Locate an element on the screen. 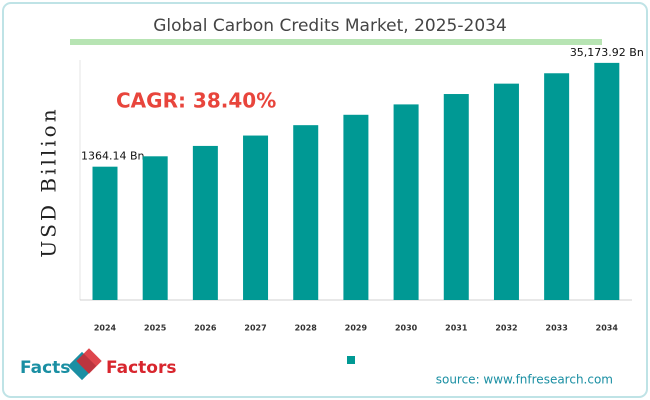 The width and height of the screenshot is (650, 400). value-label: 1364.14 Bn is located at coordinates (113, 156).